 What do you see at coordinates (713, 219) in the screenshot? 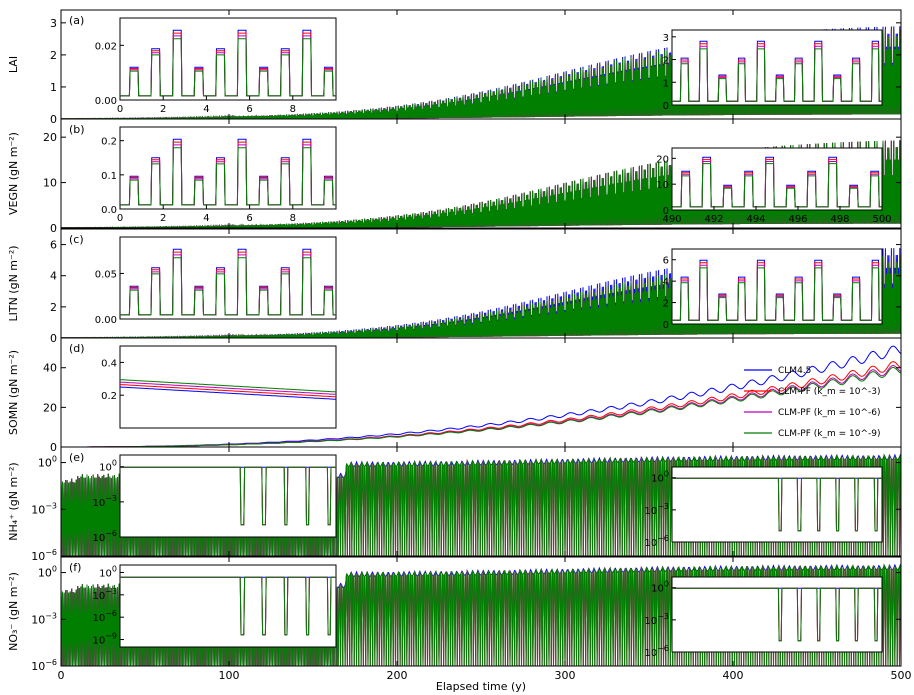
I see `inset-x-tick-label-1: 492` at bounding box center [713, 219].